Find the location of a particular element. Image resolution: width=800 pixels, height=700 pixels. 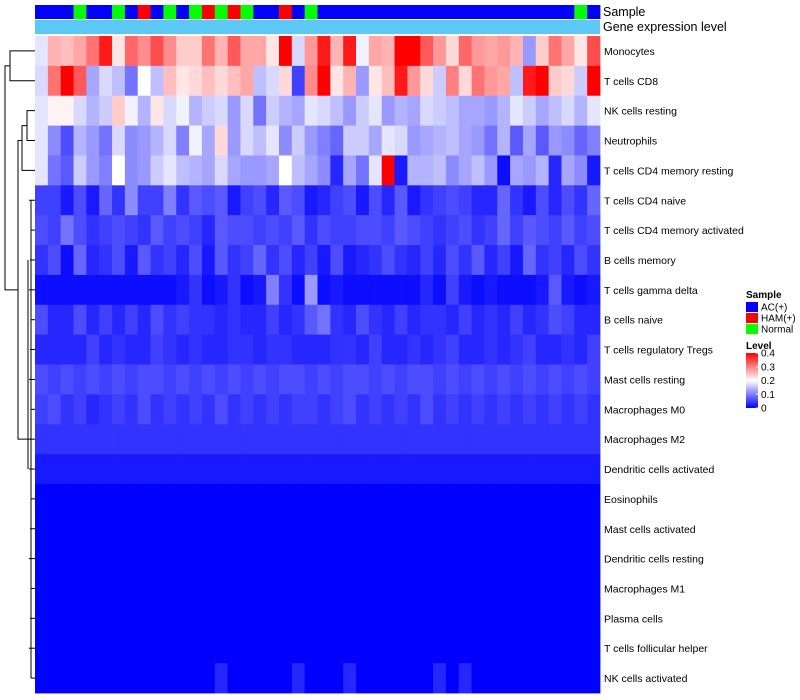

row-label: T cells CD4 memory activated is located at coordinates (674, 231).